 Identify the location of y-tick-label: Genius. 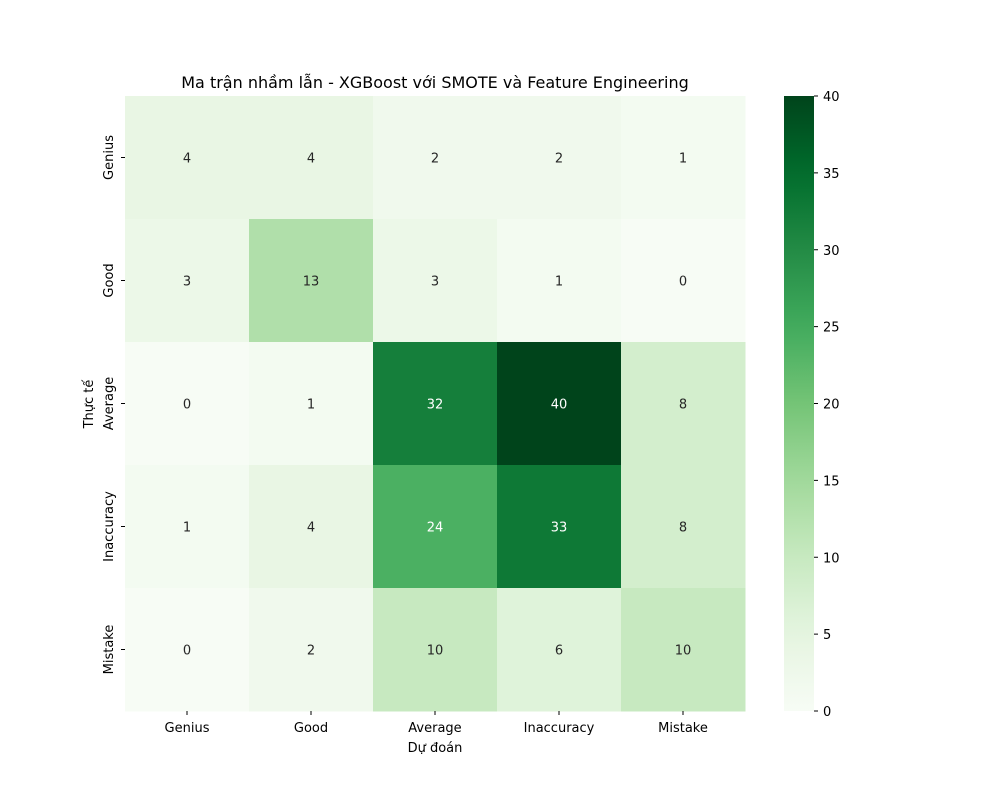
(109, 157).